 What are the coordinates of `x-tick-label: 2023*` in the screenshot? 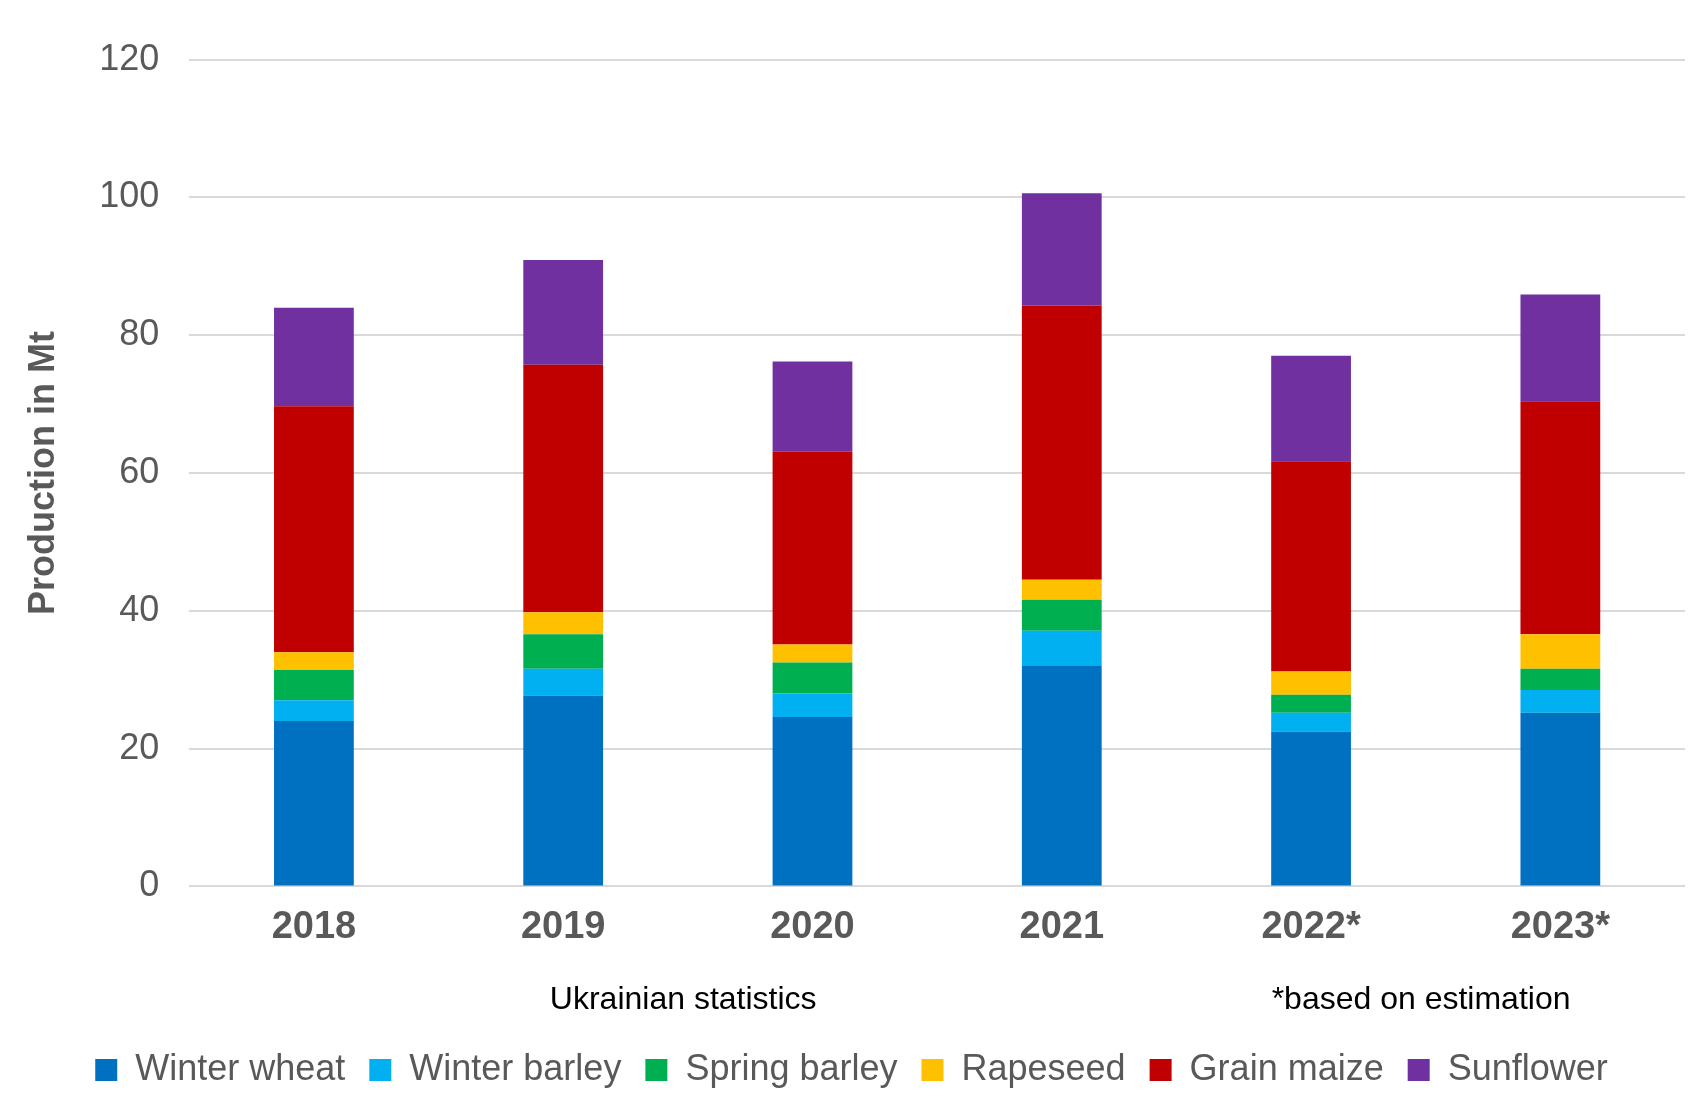 It's located at (1560, 924).